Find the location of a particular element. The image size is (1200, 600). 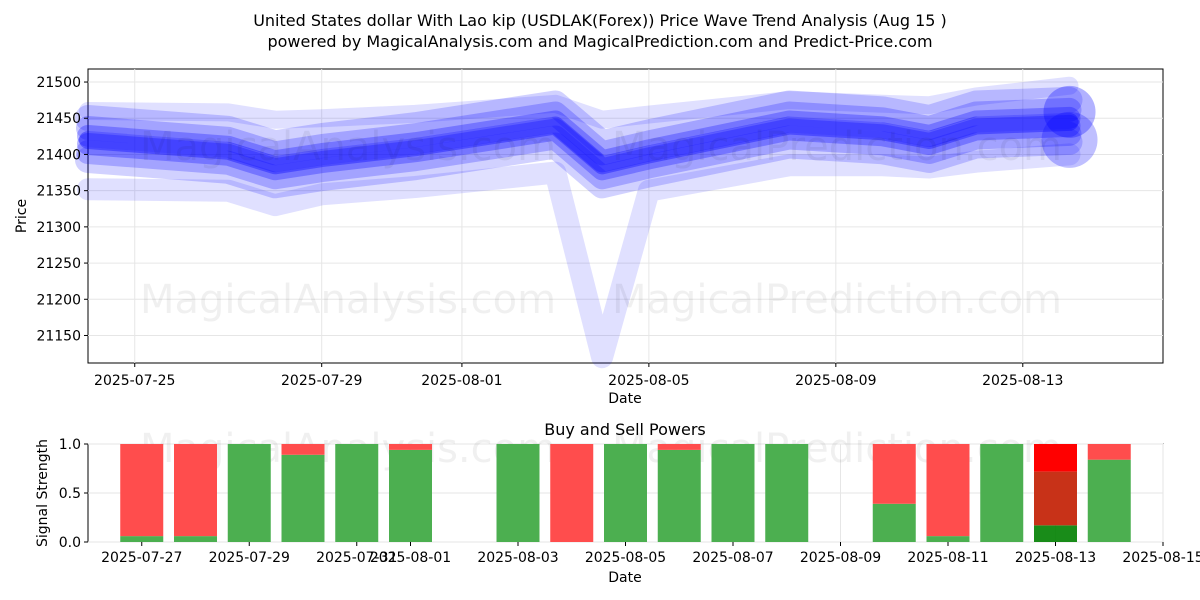

price-x-tick-label: 2025-08-13 is located at coordinates (1022, 381).